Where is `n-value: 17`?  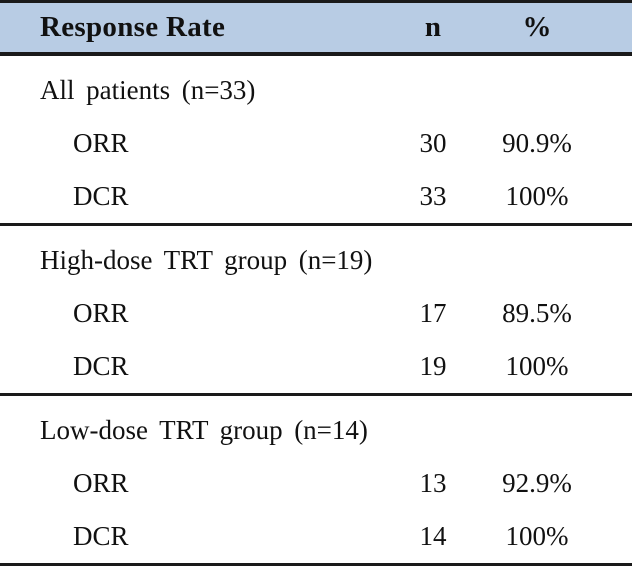
n-value: 17 is located at coordinates (433, 313).